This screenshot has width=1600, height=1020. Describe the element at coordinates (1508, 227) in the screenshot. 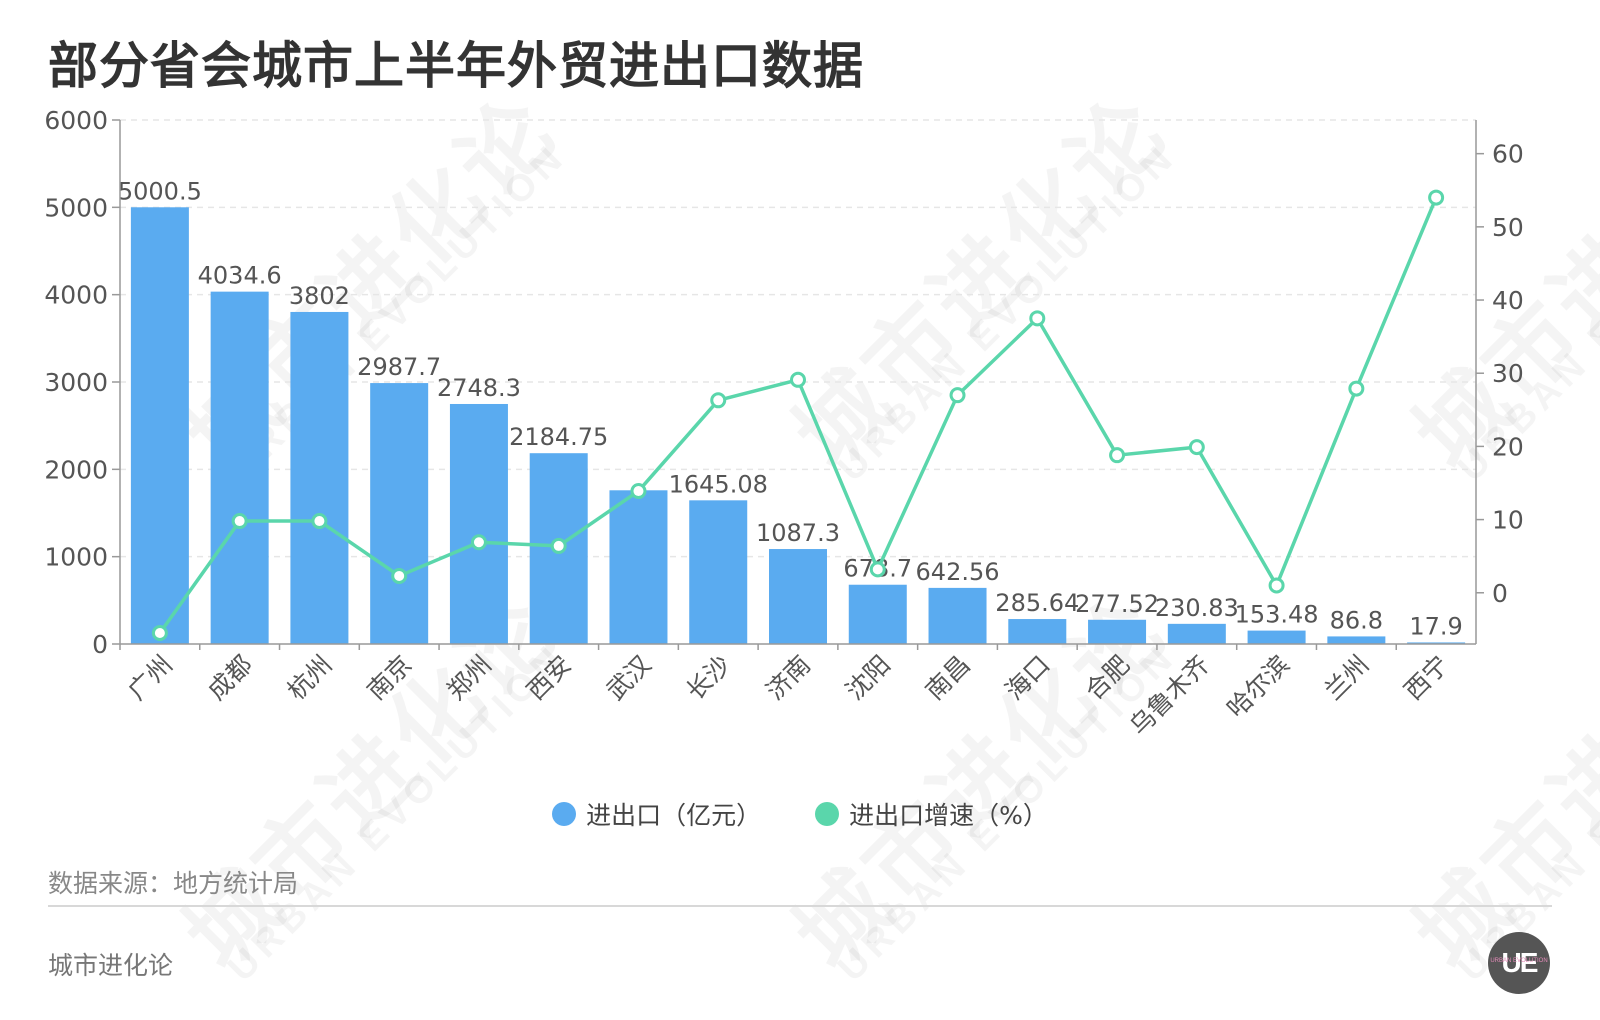

I see `y-right-tick-label: 50` at that location.